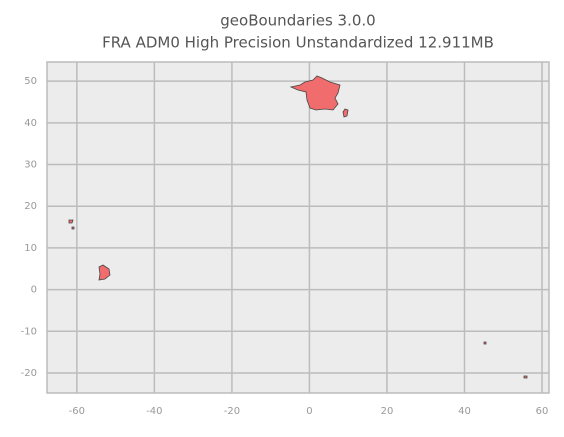 This screenshot has height=437, width=564. Describe the element at coordinates (30, 123) in the screenshot. I see `y-tick-label: 40` at that location.